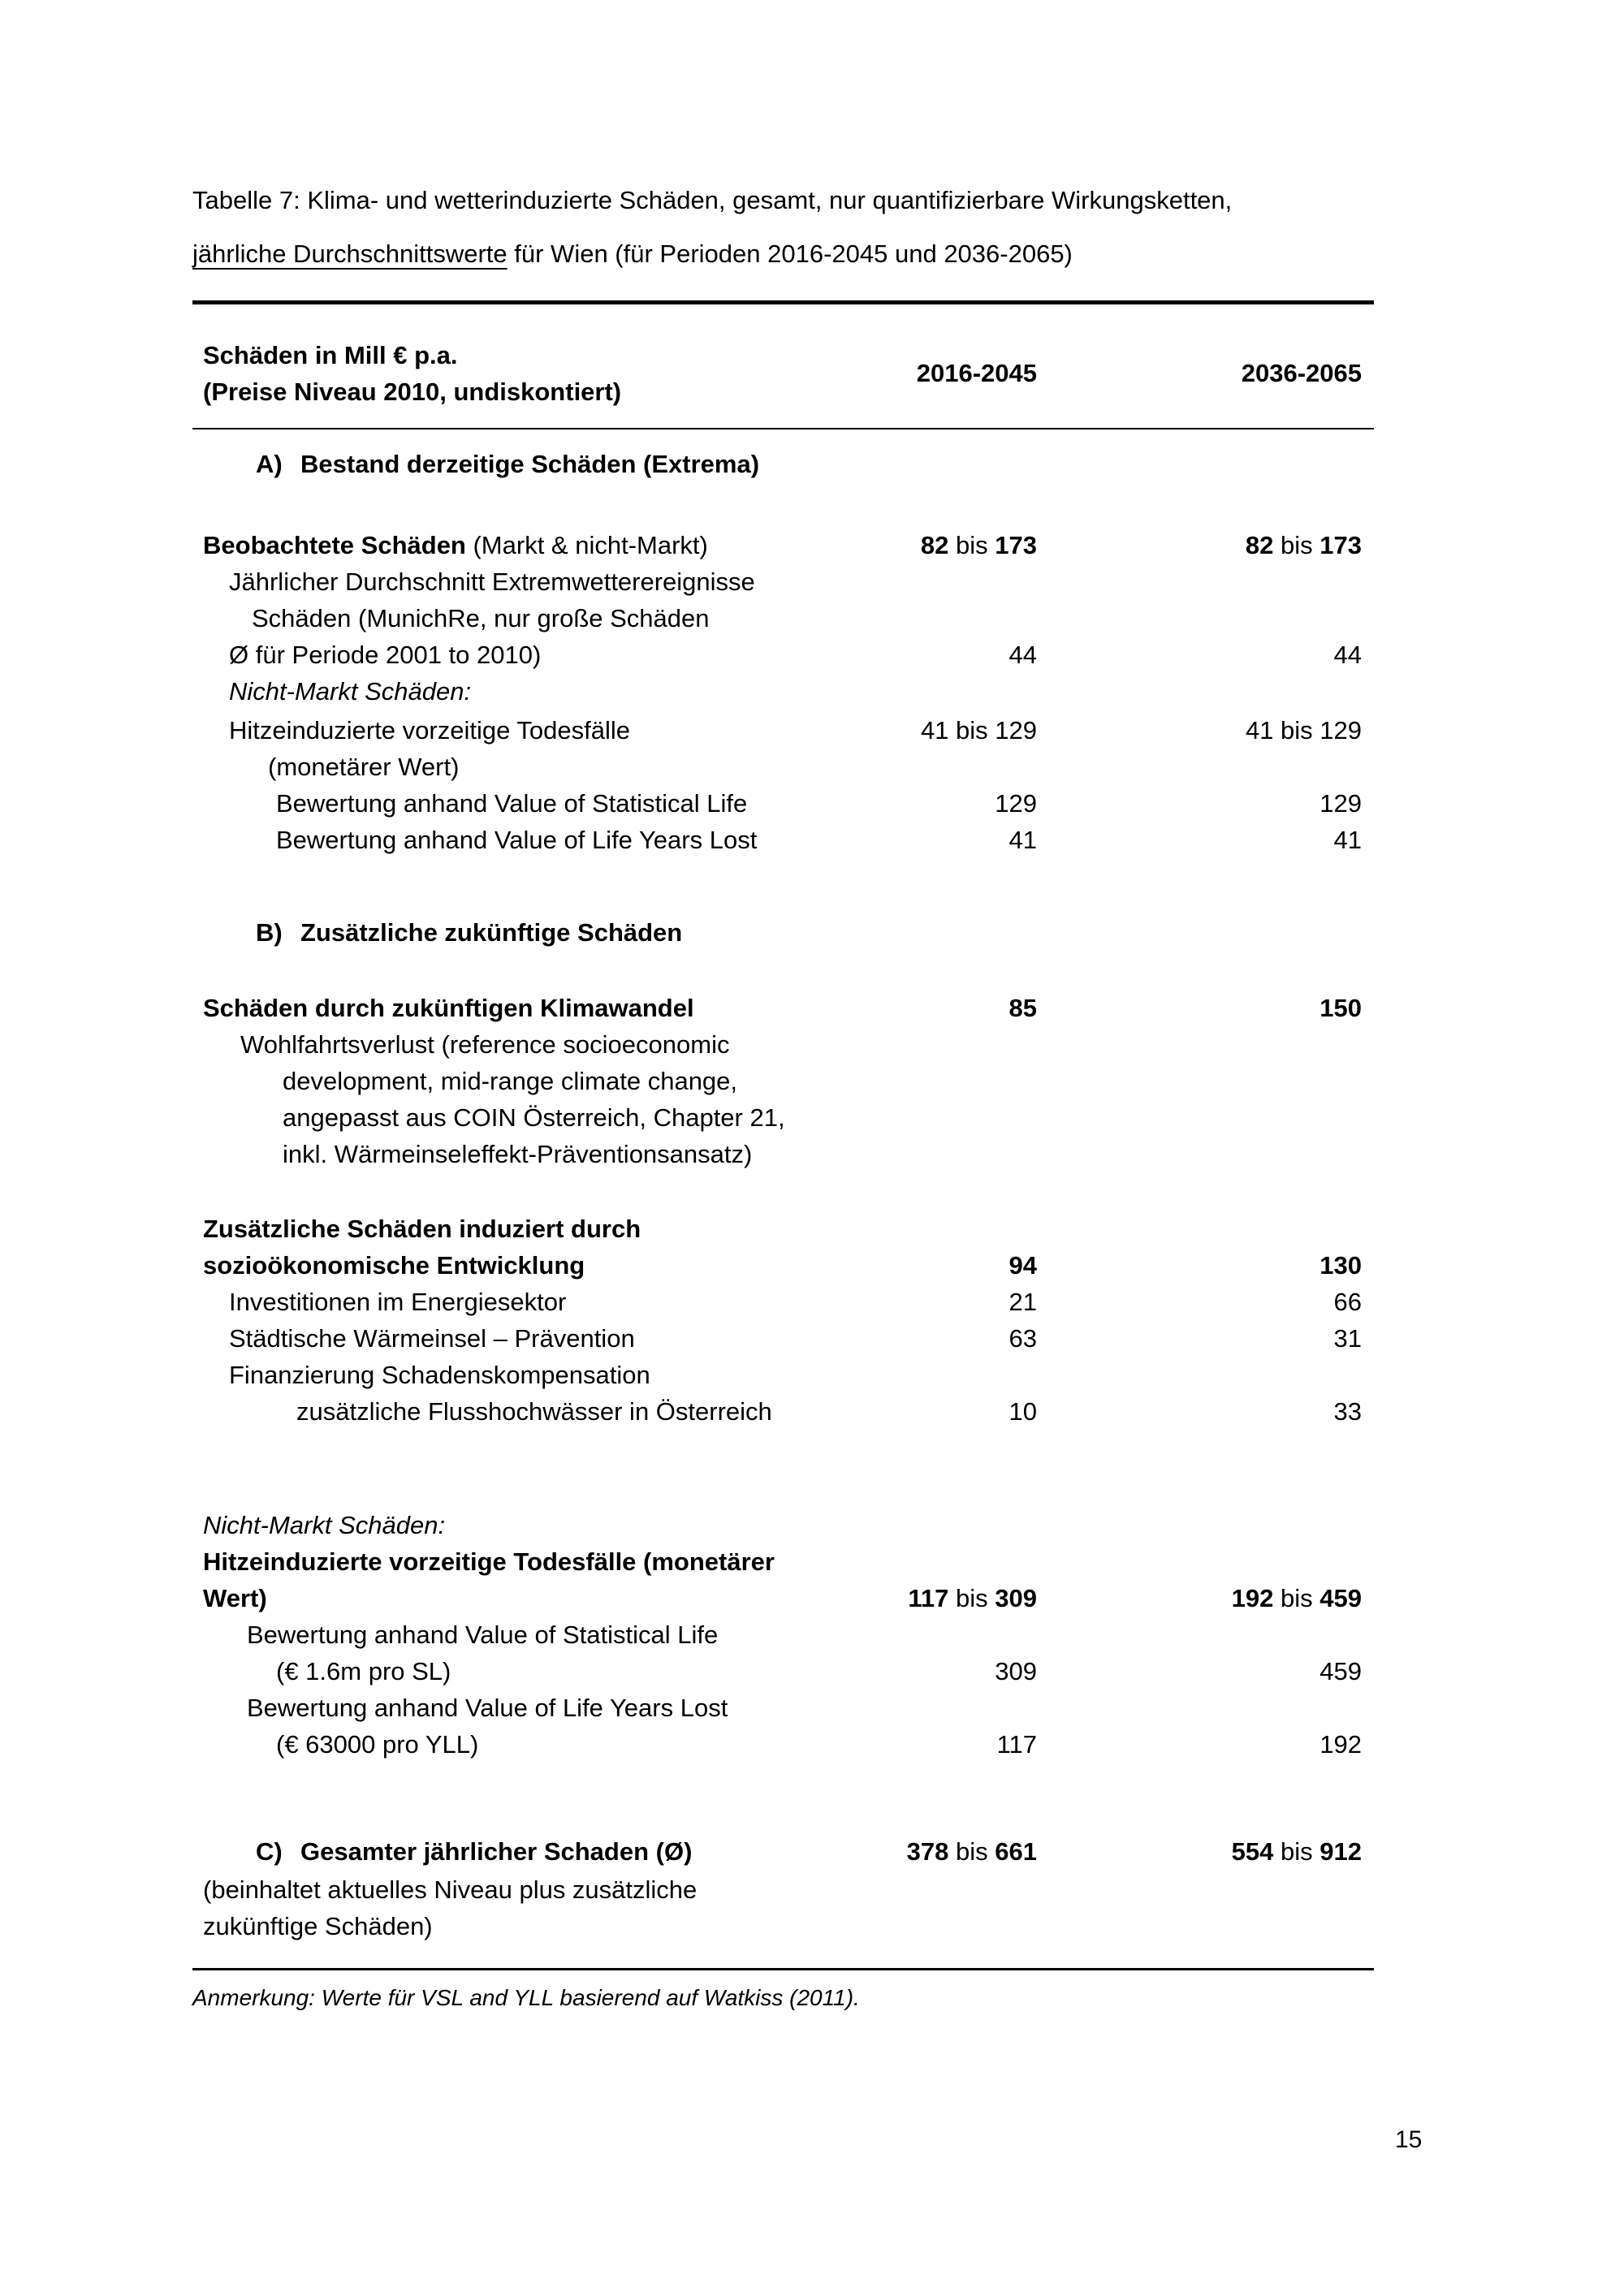 The image size is (1624, 2296). What do you see at coordinates (948, 730) in the screenshot?
I see `value-2016-2045: 41 bis 129` at bounding box center [948, 730].